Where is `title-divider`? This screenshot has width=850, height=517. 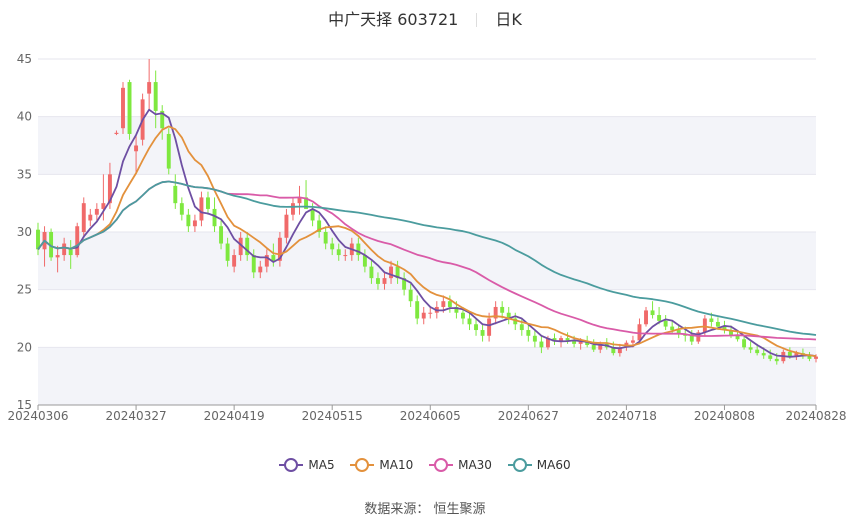
title-divider is located at coordinates (477, 20).